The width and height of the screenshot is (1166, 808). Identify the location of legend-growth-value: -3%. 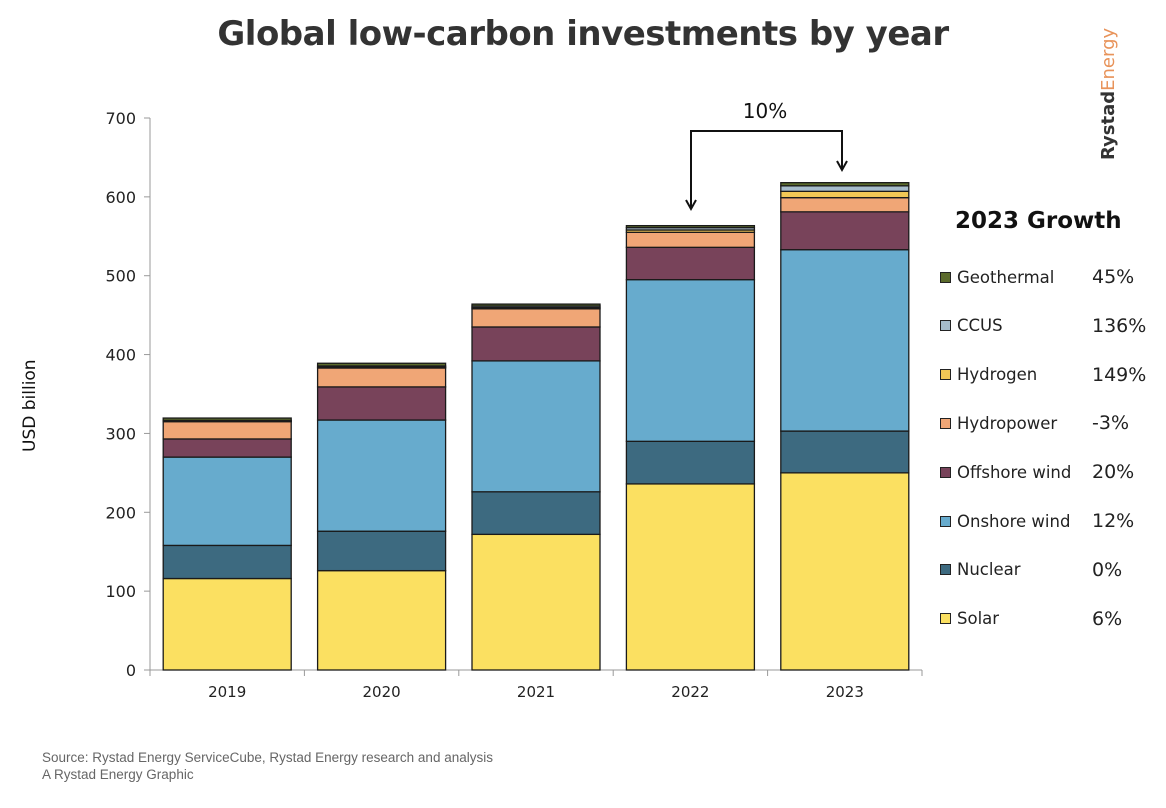
(1110, 423).